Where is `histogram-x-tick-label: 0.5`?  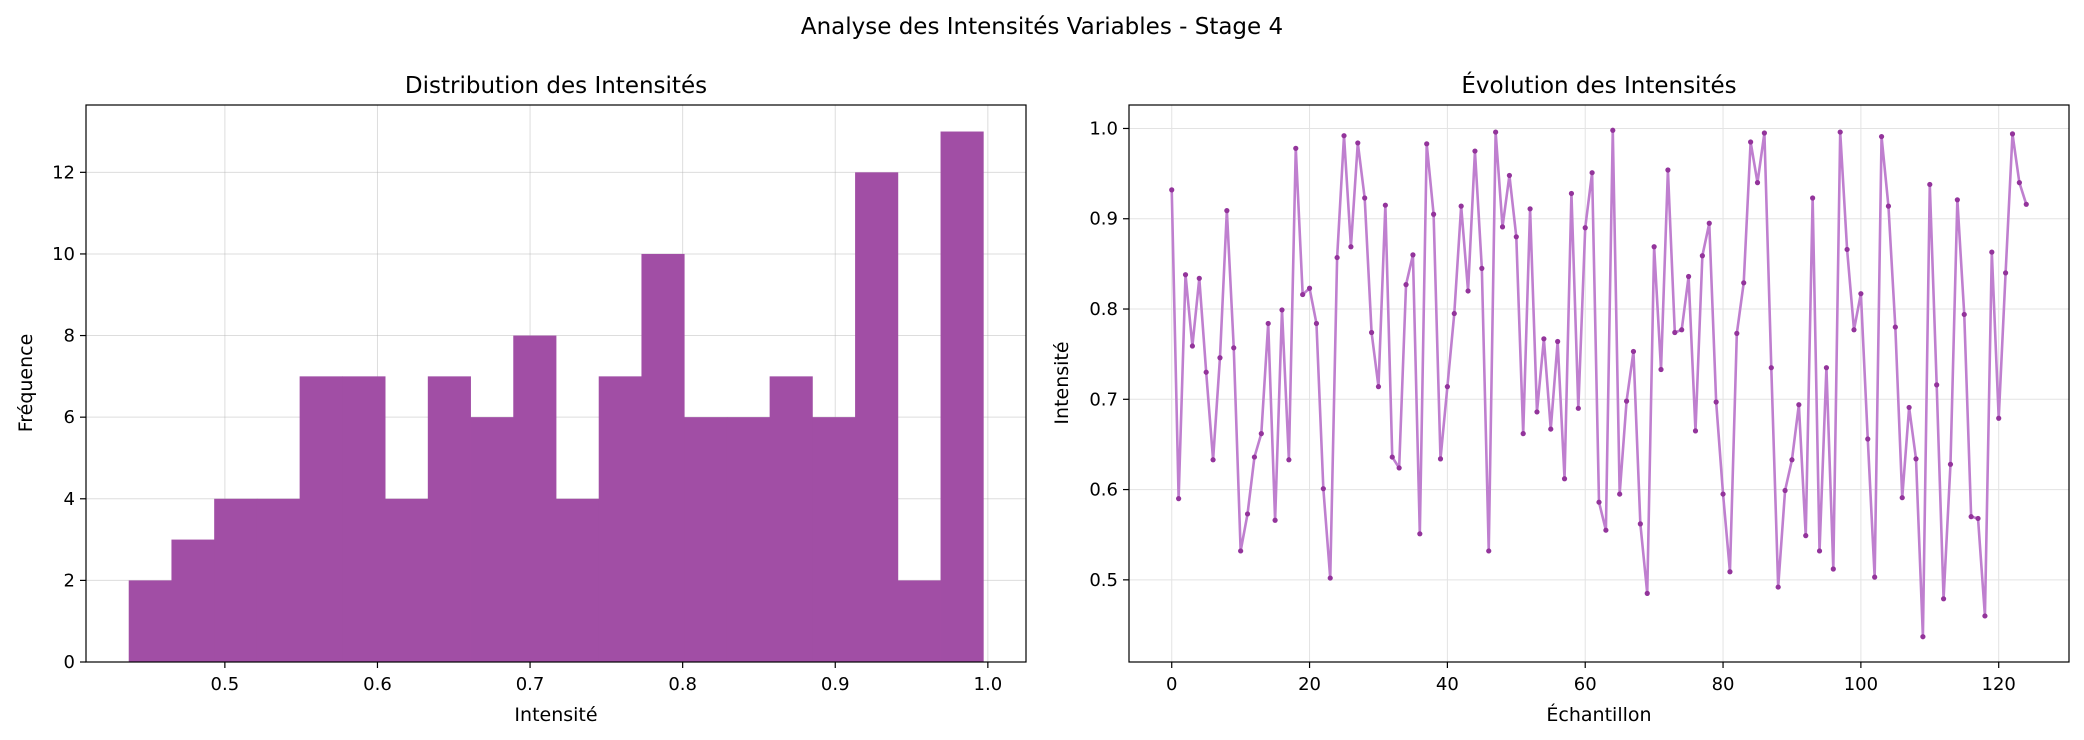 histogram-x-tick-label: 0.5 is located at coordinates (225, 684).